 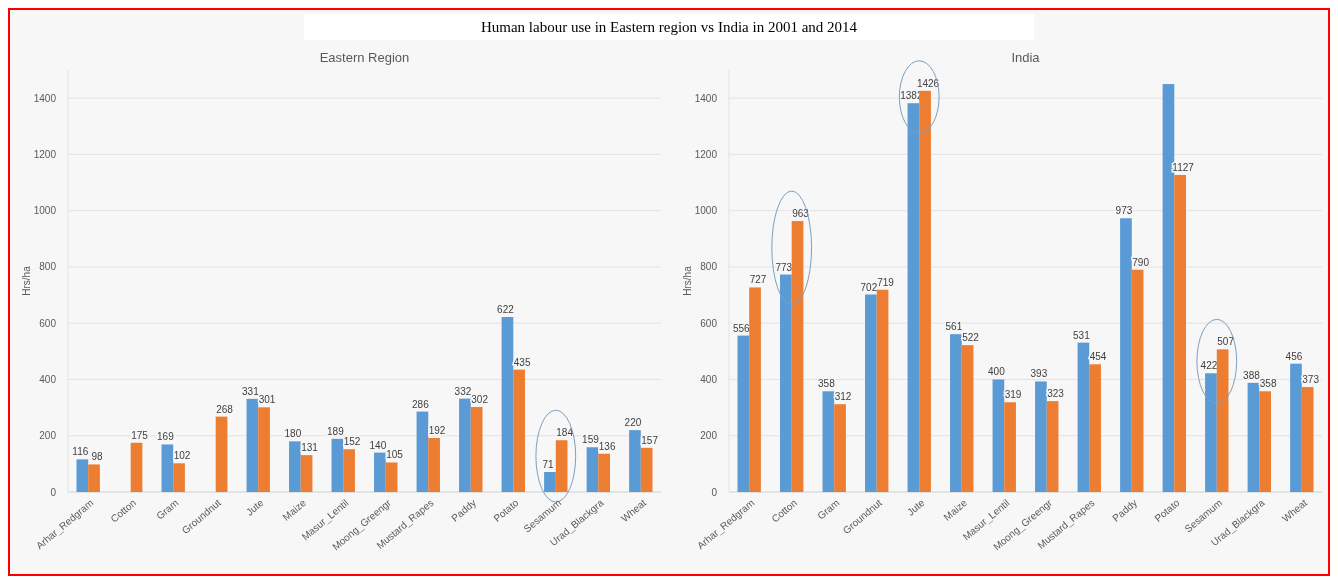 What do you see at coordinates (886, 282) in the screenshot?
I see `data-label: 719` at bounding box center [886, 282].